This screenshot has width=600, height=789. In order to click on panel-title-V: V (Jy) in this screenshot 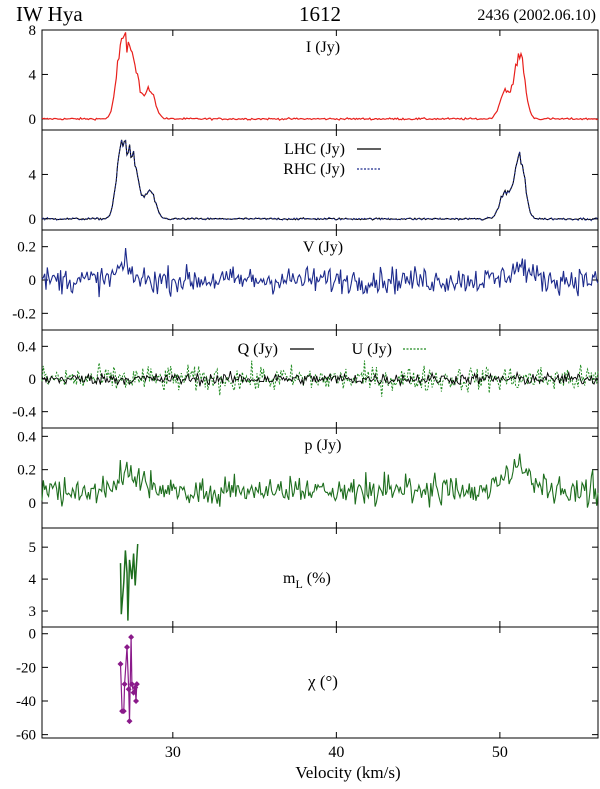, I will do `click(323, 247)`.